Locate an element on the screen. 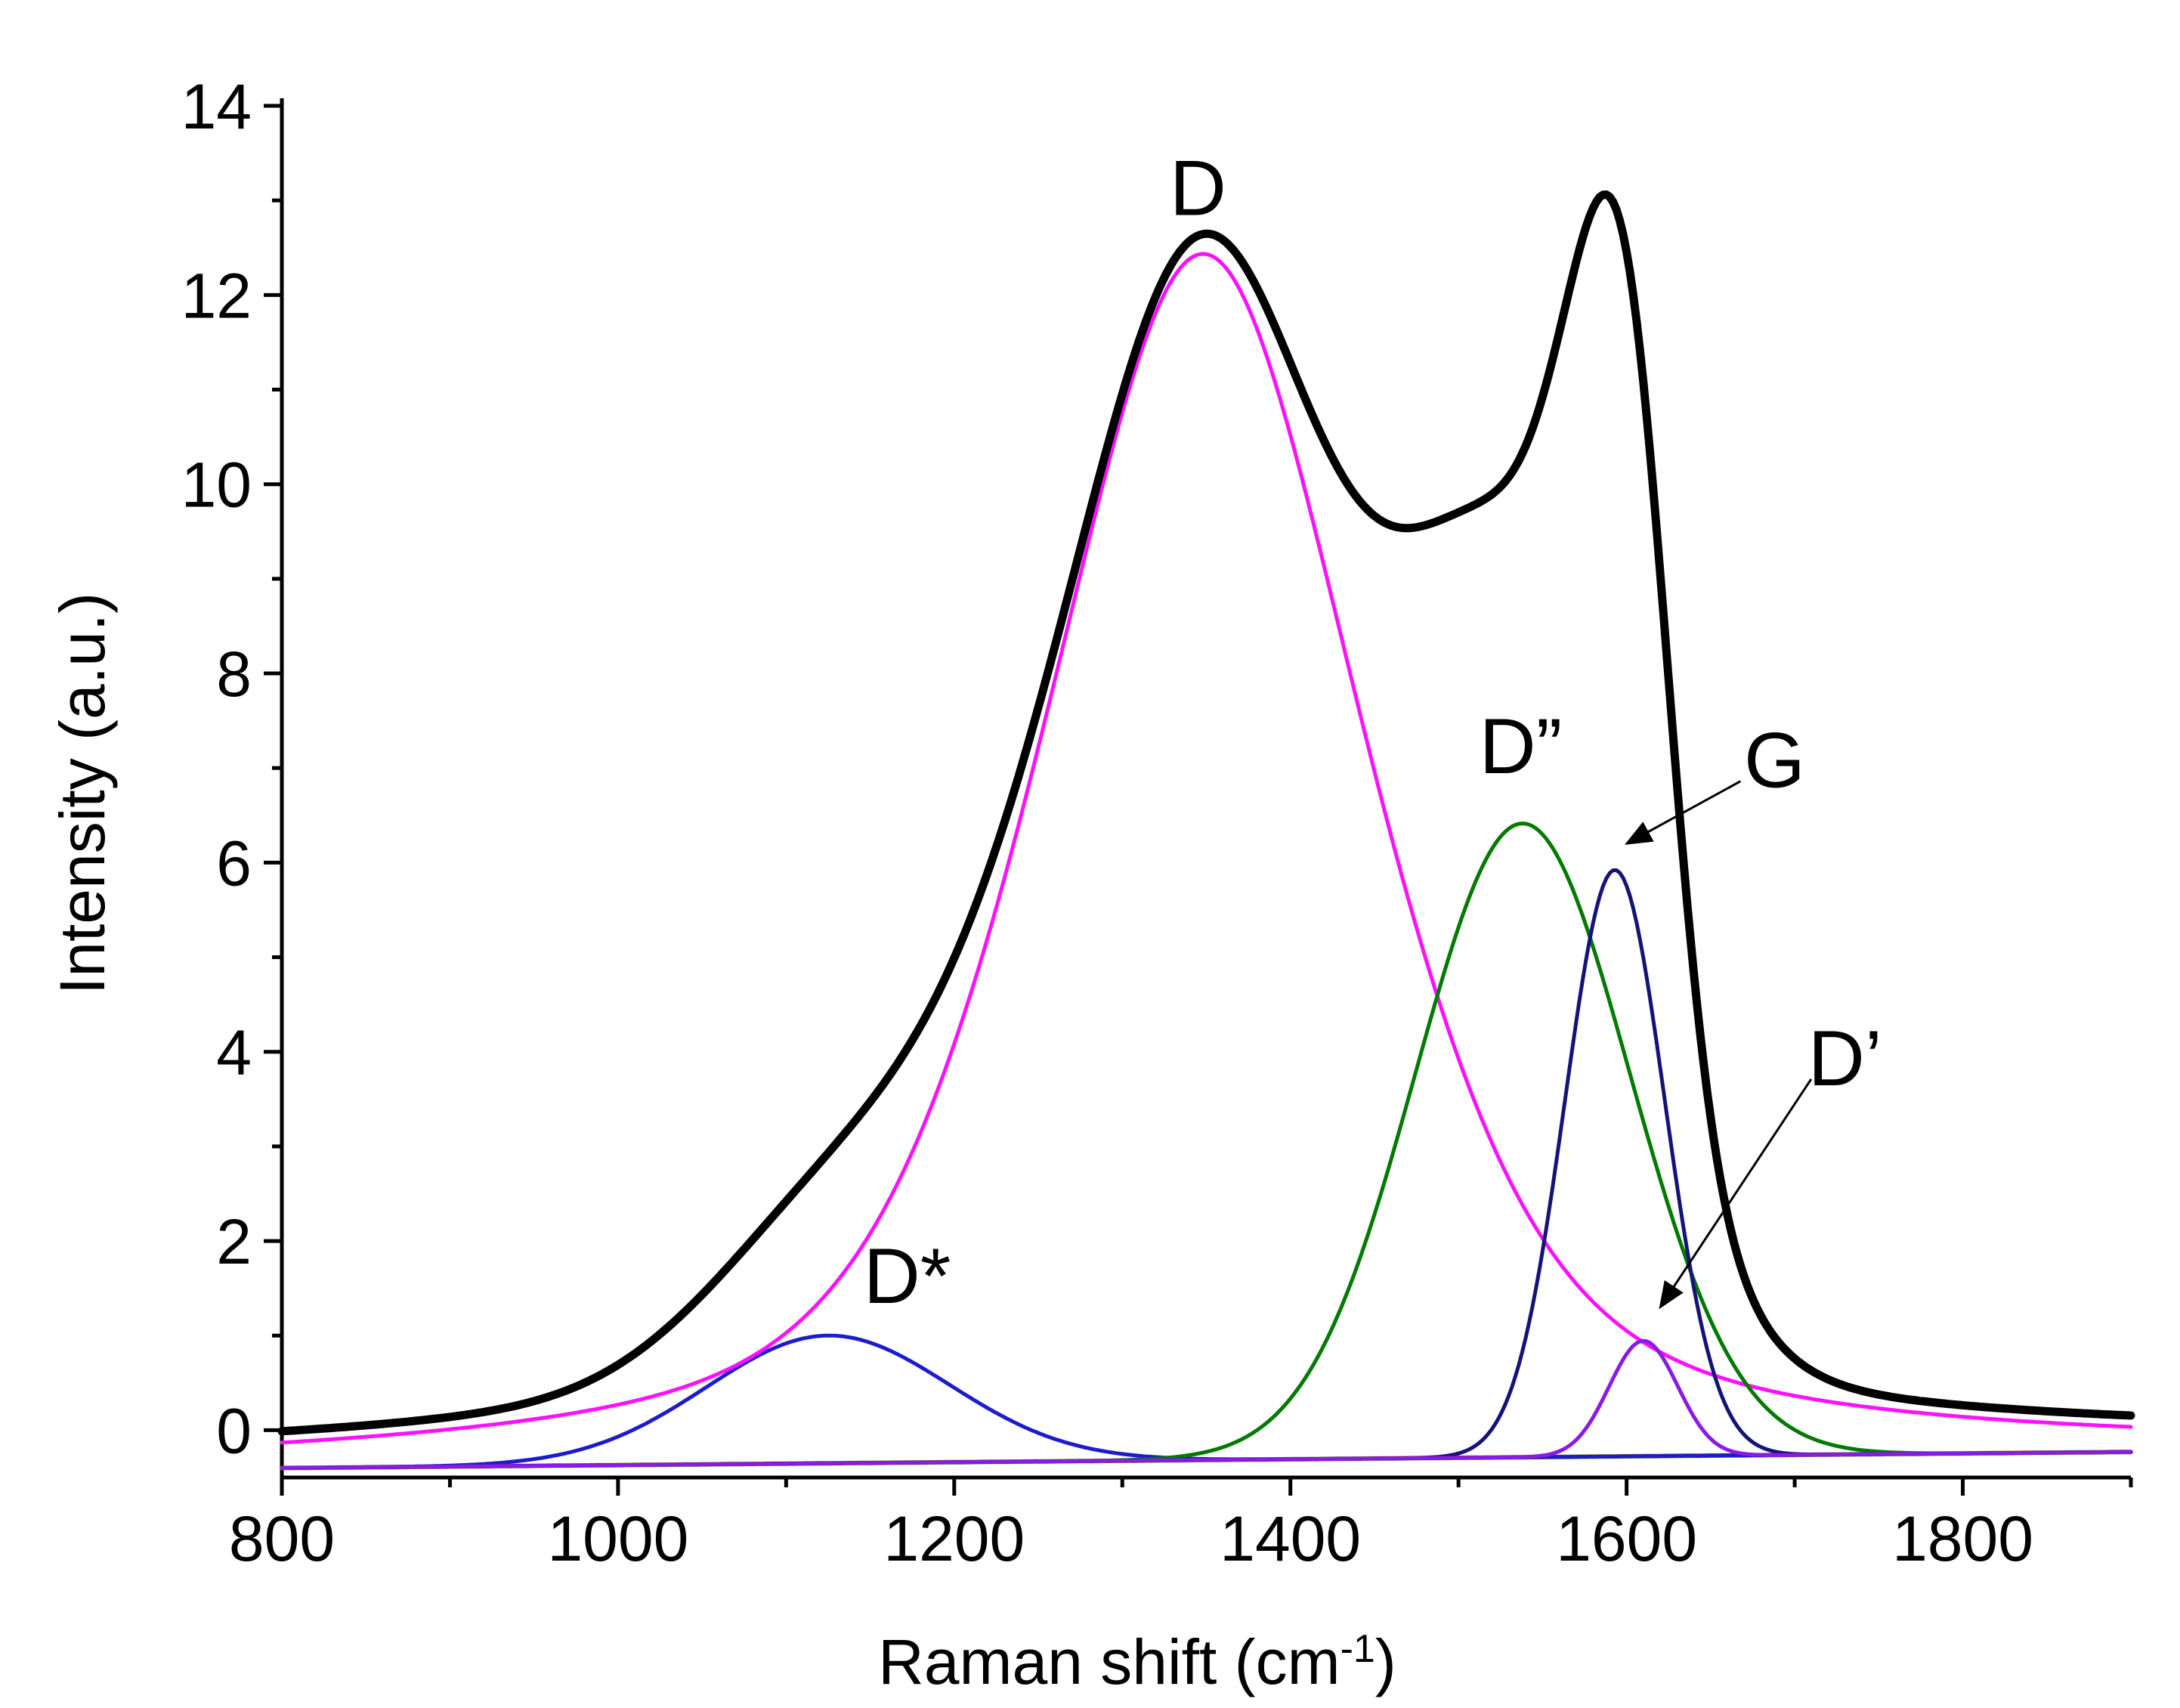 The height and width of the screenshot is (1708, 2180). x-tick-label: 1800 is located at coordinates (1962, 1538).